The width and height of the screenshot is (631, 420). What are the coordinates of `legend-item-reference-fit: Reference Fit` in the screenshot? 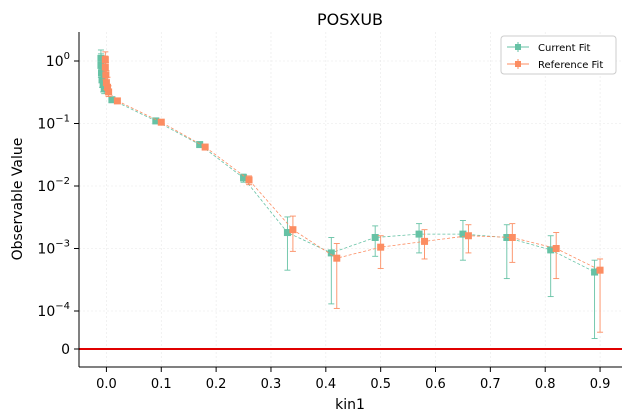 It's located at (555, 65).